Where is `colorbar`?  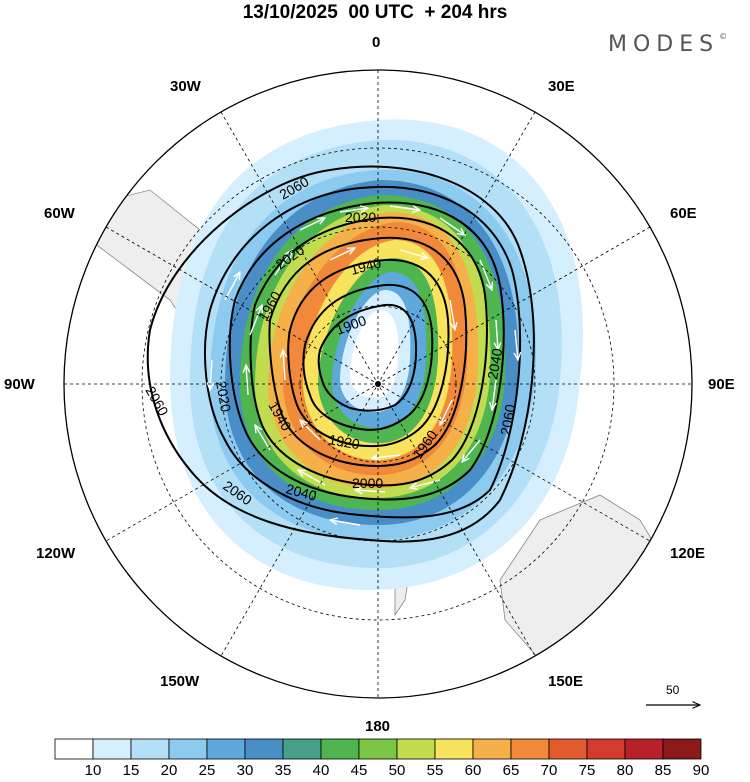
colorbar is located at coordinates (378, 749).